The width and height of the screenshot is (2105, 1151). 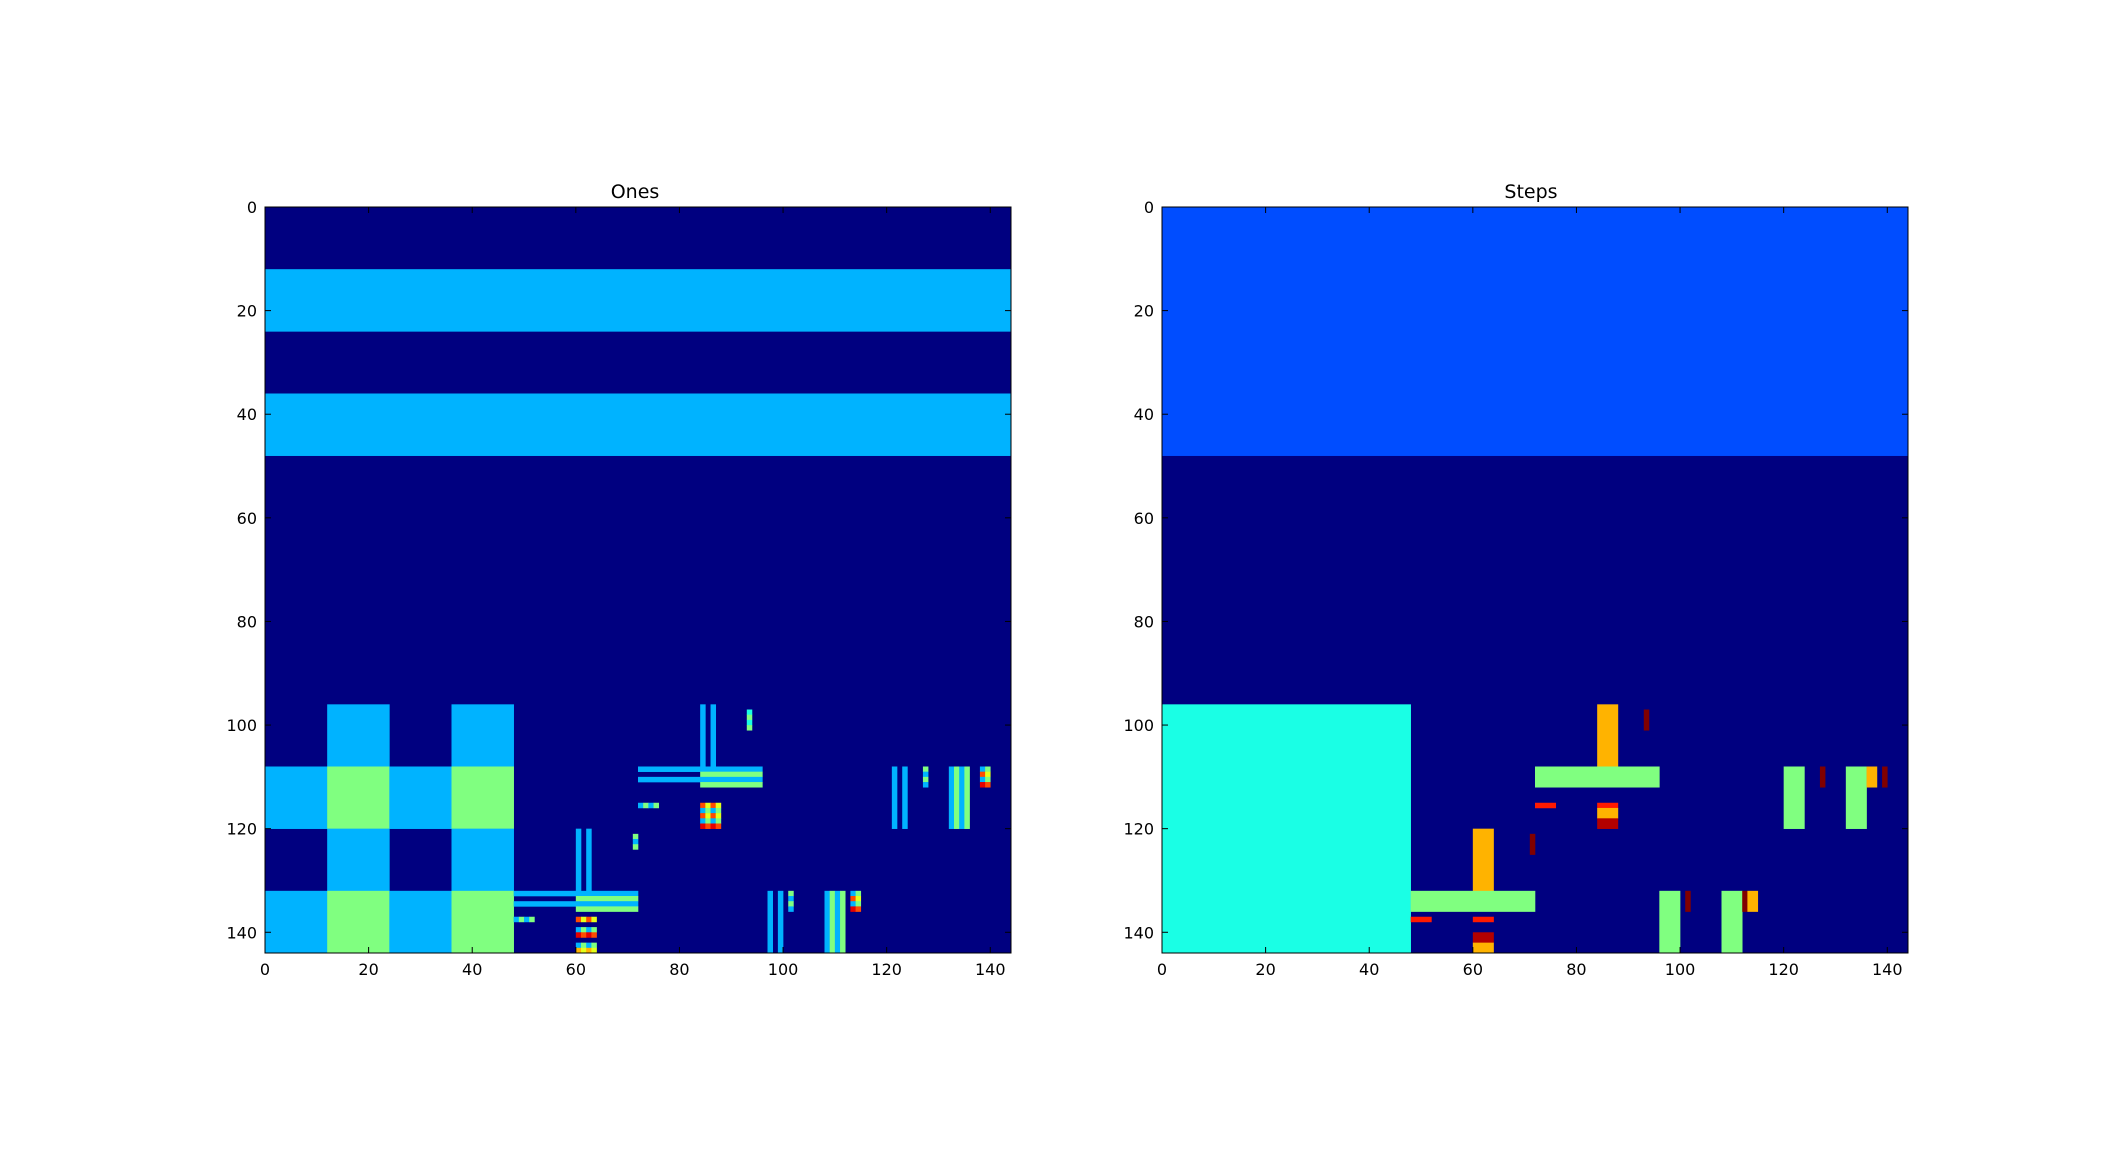 I want to click on steps-x-tick-label: 20, so click(x=1265, y=969).